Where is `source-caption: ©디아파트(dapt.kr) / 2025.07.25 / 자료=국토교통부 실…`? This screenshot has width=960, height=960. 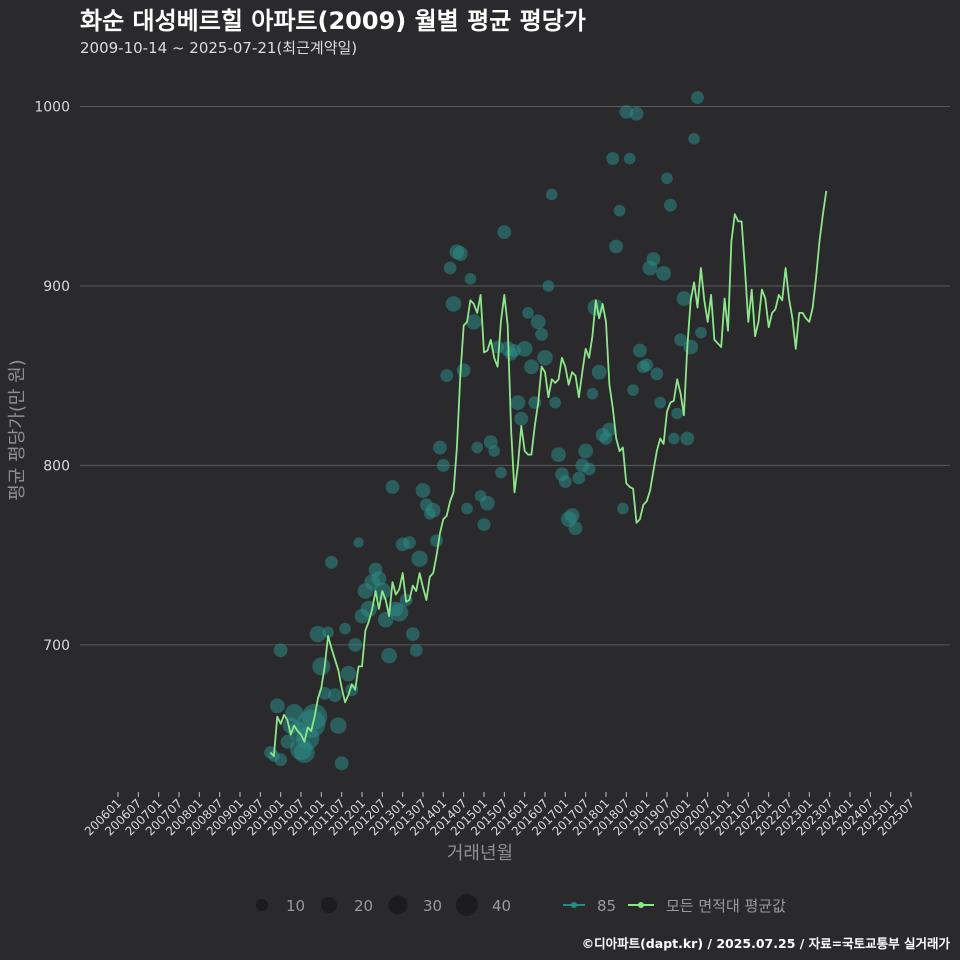 source-caption: ©디아파트(dapt.kr) / 2025.07.25 / 자료=국토교통부 실… is located at coordinates (766, 943).